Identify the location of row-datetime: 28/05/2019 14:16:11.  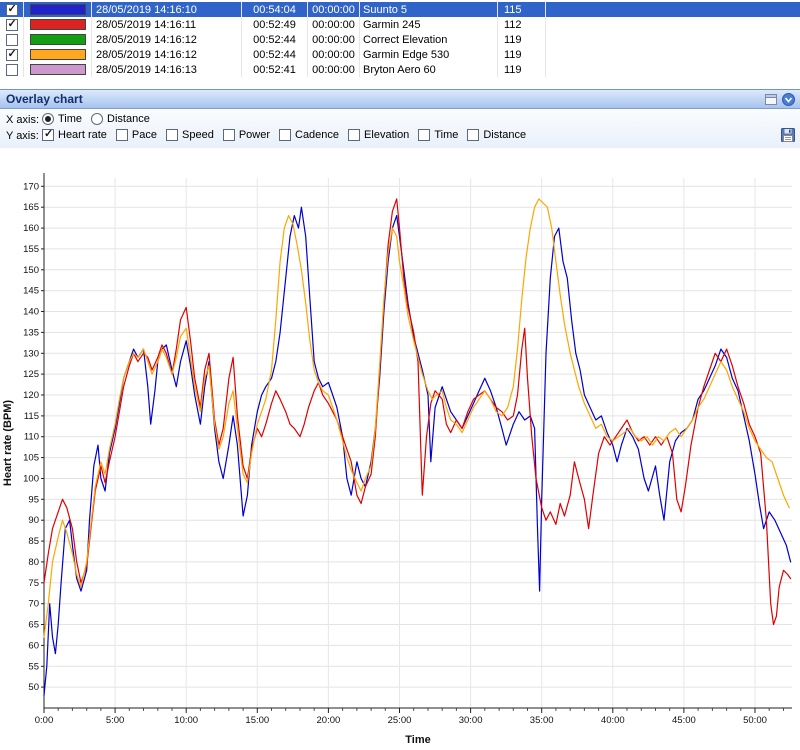
(167, 24).